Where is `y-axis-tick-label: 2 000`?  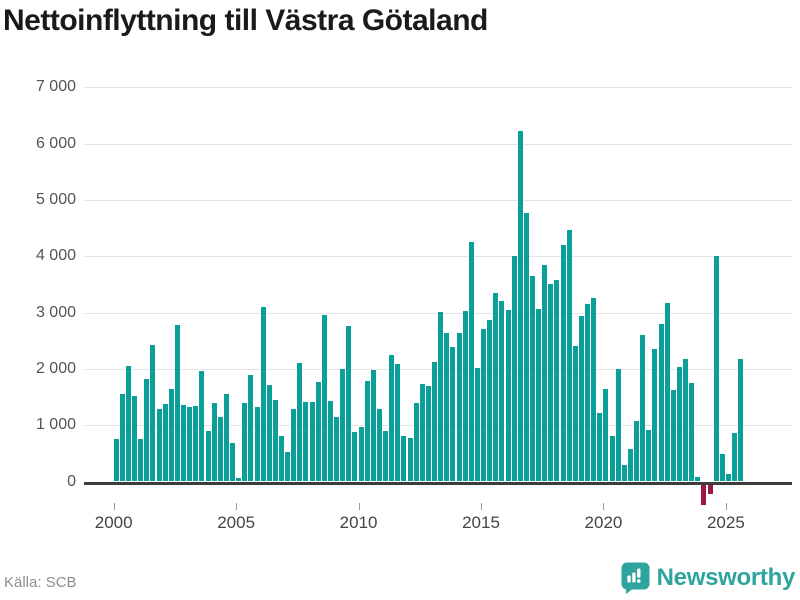 y-axis-tick-label: 2 000 is located at coordinates (55, 368).